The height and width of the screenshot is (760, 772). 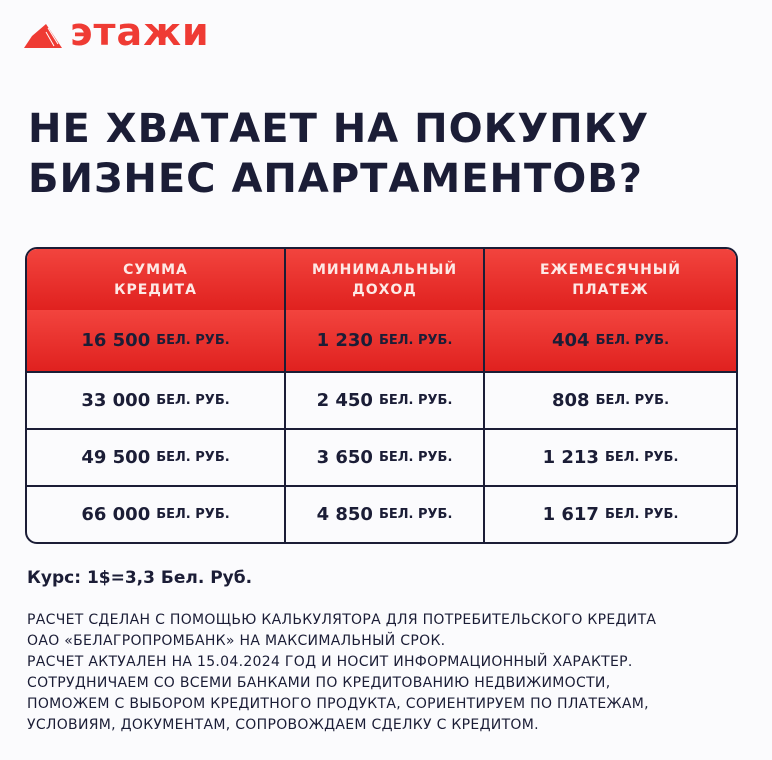 I want to click on table-cell: 16 500 БЕЛ. РУБ., so click(x=155, y=340).